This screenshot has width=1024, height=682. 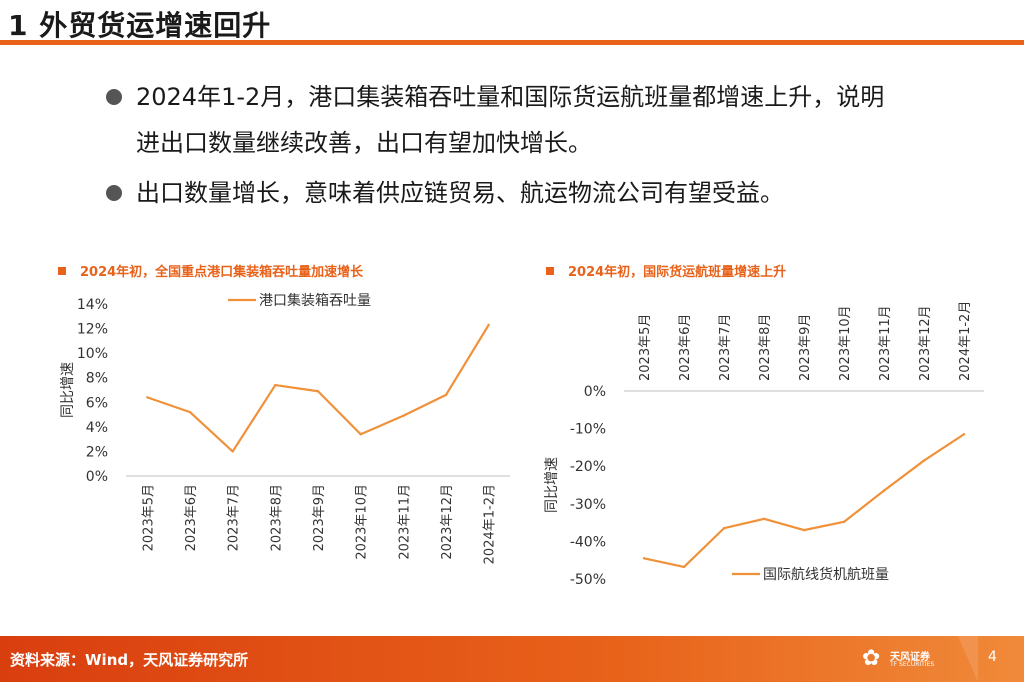 I want to click on logo-flower-icon: ✿, so click(x=871, y=658).